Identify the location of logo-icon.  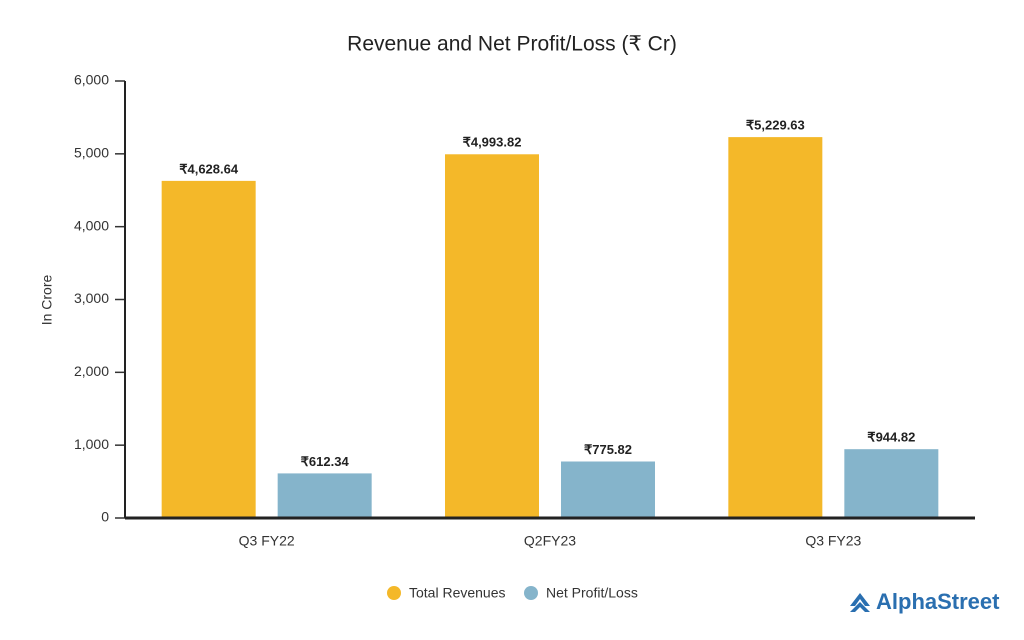
(860, 602).